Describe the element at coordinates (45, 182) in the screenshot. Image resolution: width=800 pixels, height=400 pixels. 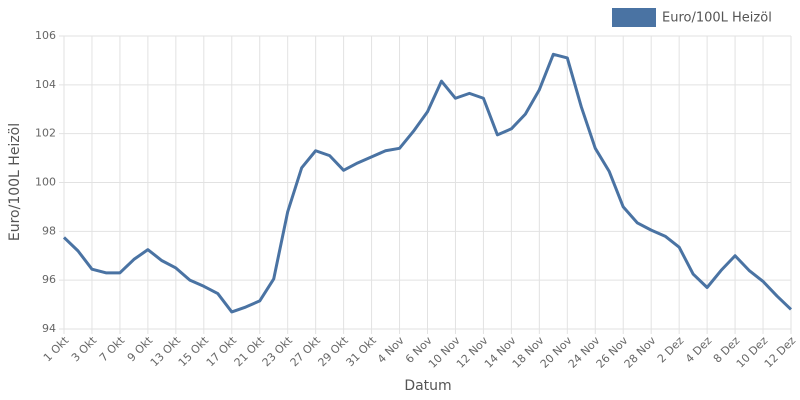
I see `y-tick-label: 100` at that location.